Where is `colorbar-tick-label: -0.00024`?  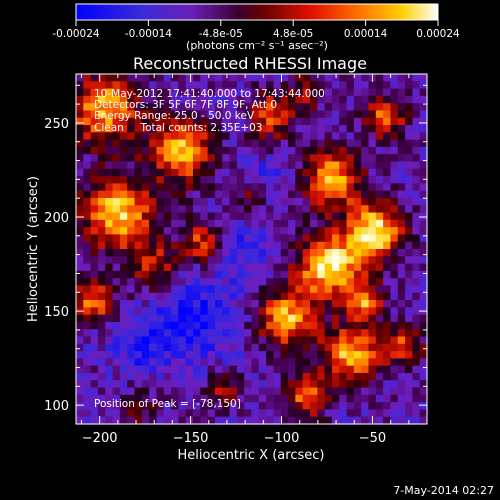 colorbar-tick-label: -0.00024 is located at coordinates (76, 34).